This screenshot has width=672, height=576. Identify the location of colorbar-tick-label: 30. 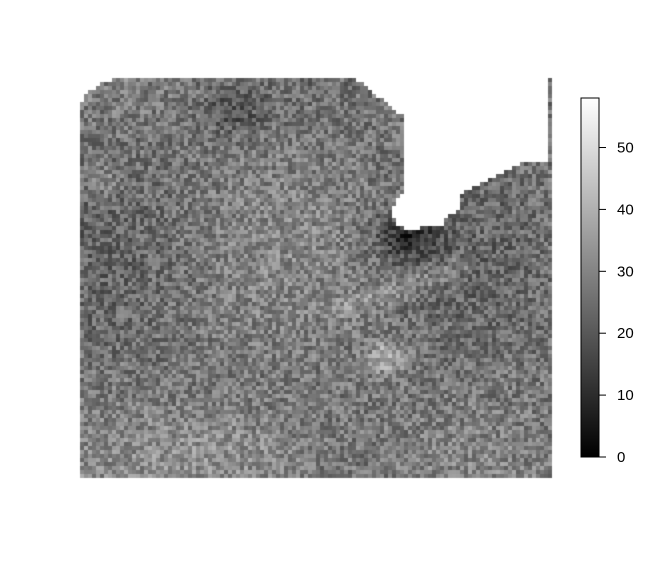
(625, 271).